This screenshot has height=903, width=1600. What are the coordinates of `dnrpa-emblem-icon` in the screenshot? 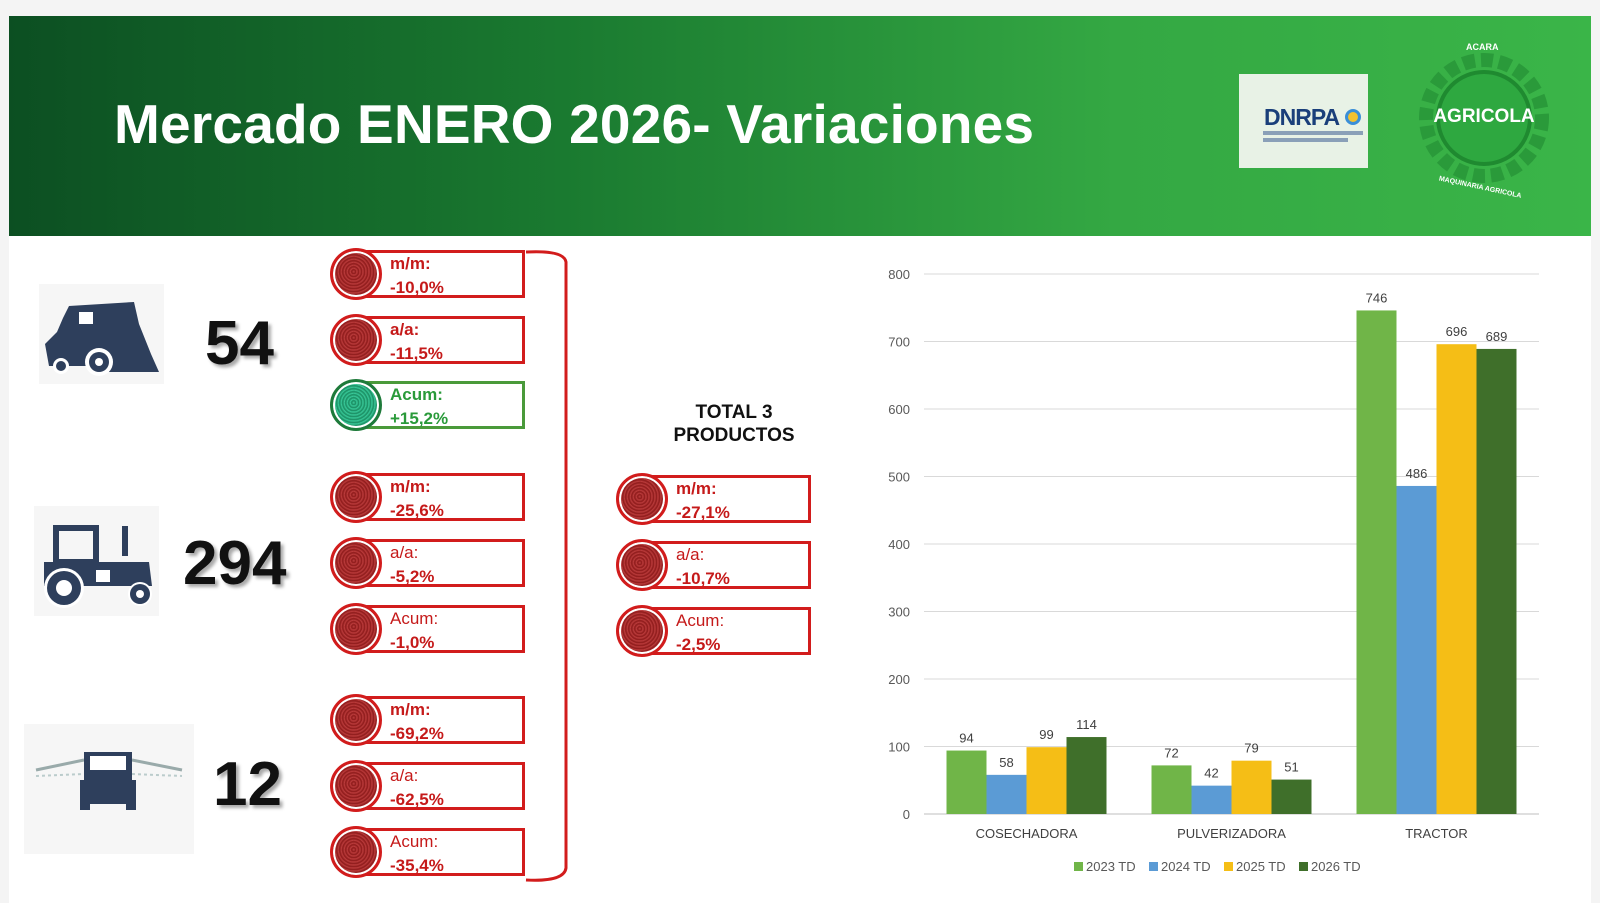 It's located at (1353, 117).